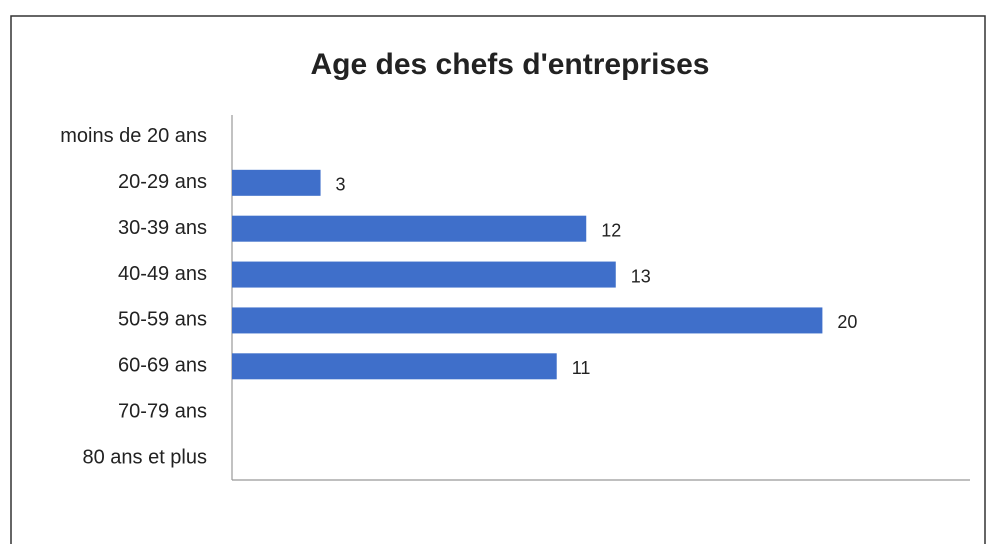 The height and width of the screenshot is (544, 994). What do you see at coordinates (133, 136) in the screenshot?
I see `y-tick-label: moins de 20 ans` at bounding box center [133, 136].